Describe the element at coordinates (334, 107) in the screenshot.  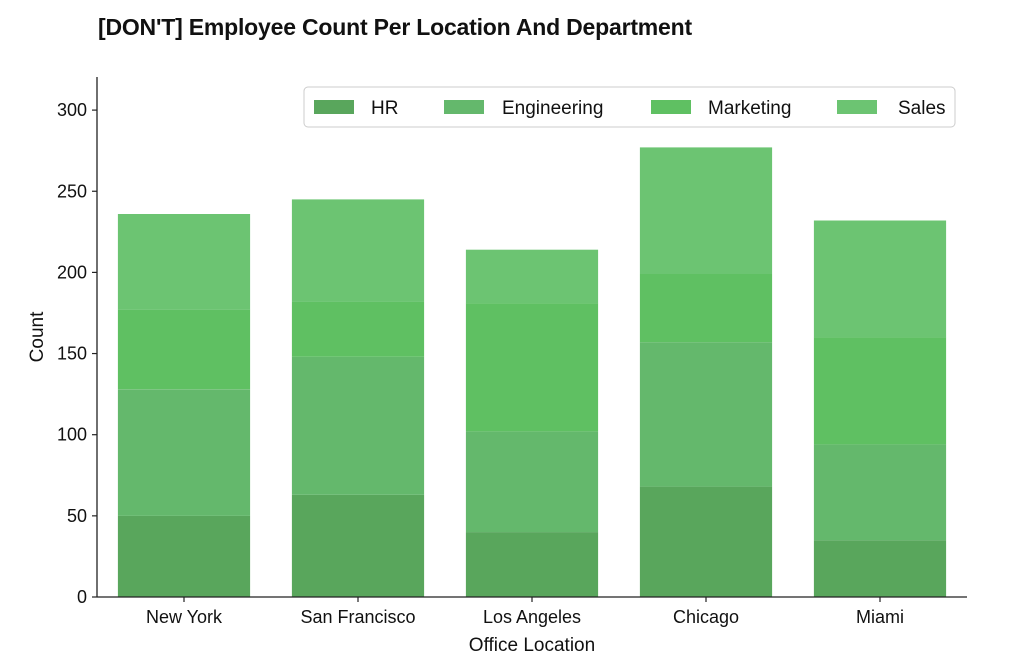
I see `legend-swatch-hr` at that location.